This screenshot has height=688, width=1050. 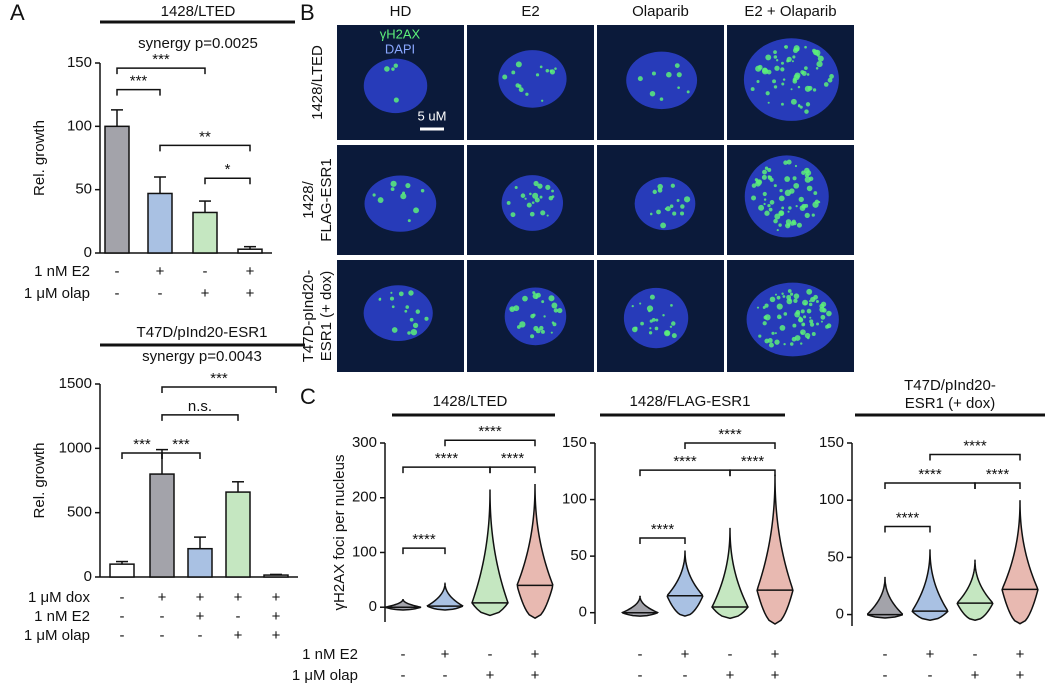 What do you see at coordinates (83, 189) in the screenshot?
I see `y-tick-label: 50` at bounding box center [83, 189].